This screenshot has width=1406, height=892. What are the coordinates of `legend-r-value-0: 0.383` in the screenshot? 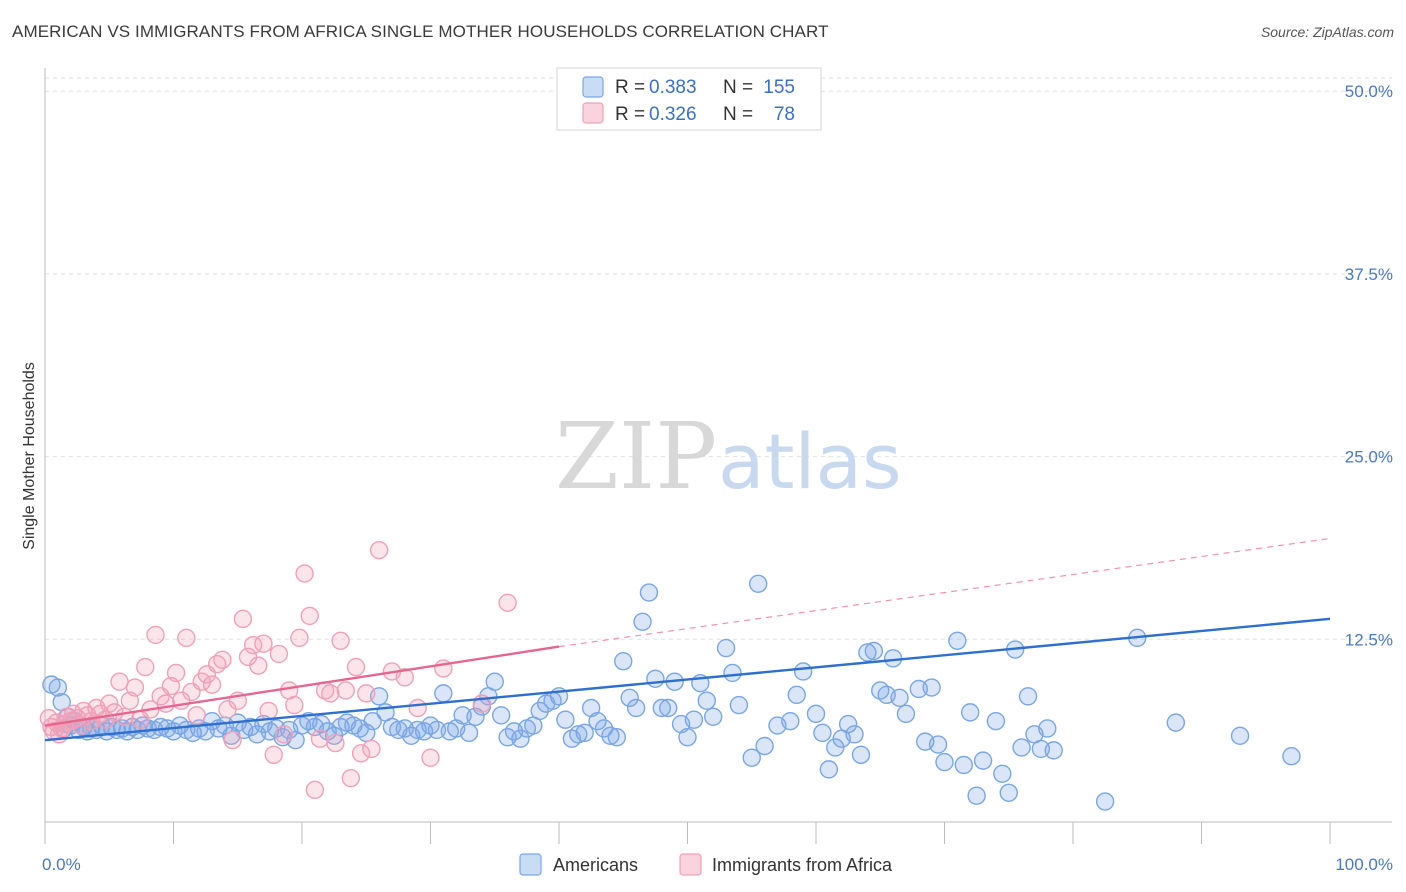 It's located at (673, 87).